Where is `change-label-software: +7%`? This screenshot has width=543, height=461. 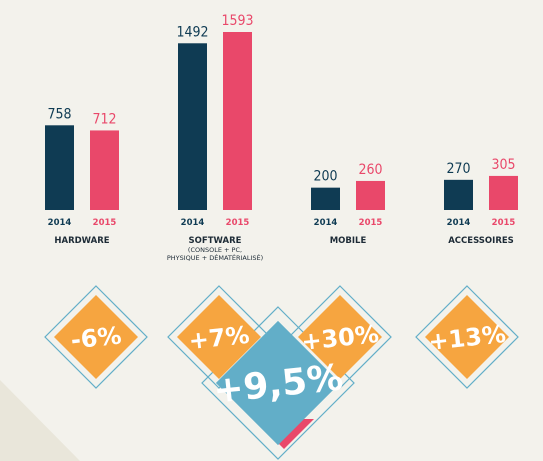 change-label-software: +7% is located at coordinates (218, 338).